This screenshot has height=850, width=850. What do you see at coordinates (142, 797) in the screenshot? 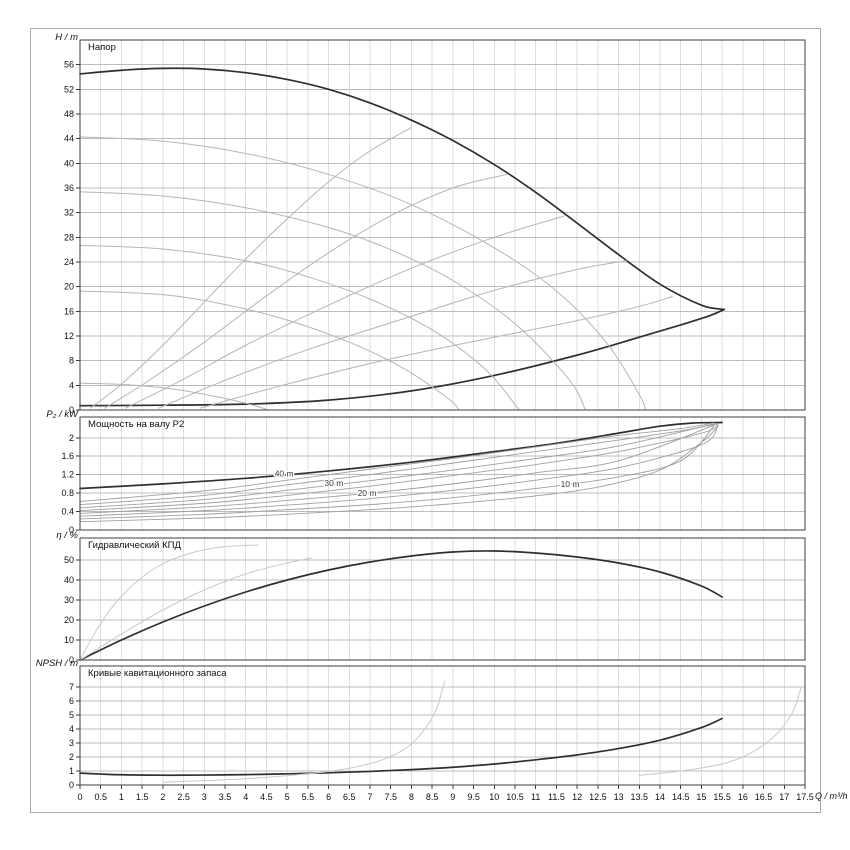
I see `x-tick-label: 1.5` at bounding box center [142, 797].